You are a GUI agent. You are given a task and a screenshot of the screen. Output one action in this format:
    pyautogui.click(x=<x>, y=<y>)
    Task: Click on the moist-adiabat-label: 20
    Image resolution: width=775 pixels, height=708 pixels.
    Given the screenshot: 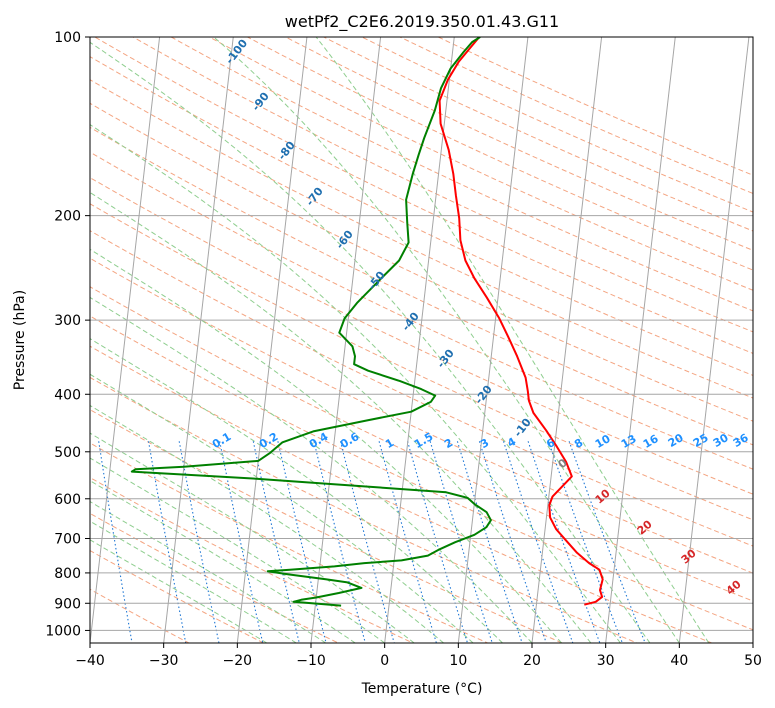 What is the action you would take?
    pyautogui.click(x=645, y=527)
    